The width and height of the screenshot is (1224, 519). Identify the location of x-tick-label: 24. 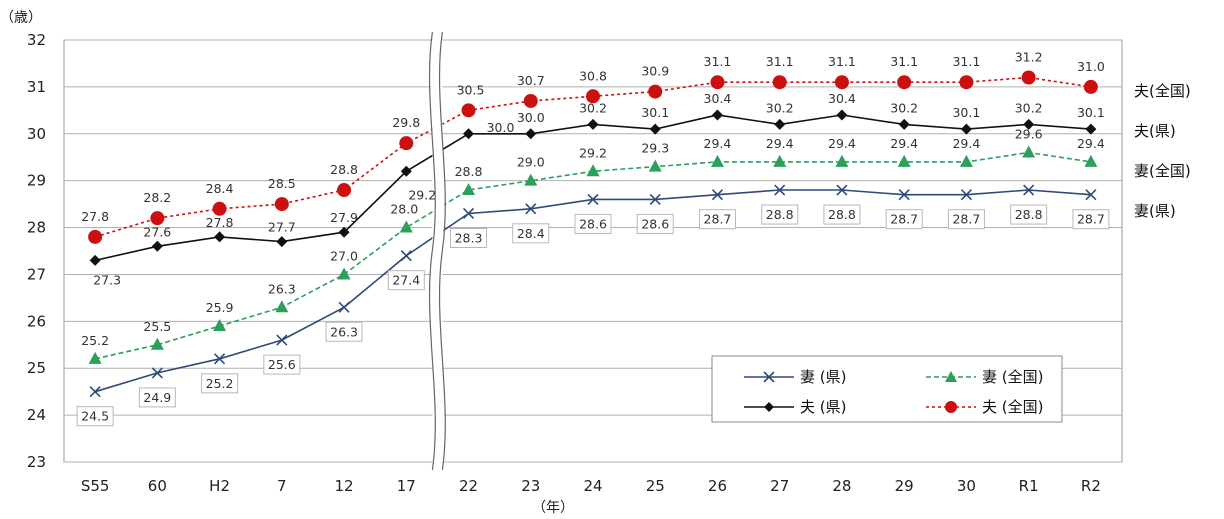
(592, 486).